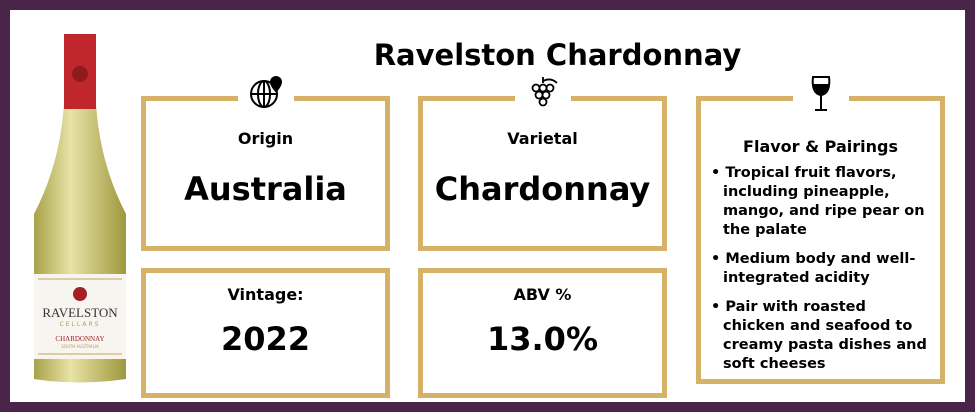 Image resolution: width=975 pixels, height=412 pixels. What do you see at coordinates (80, 312) in the screenshot?
I see `bottle-brand: RAVELSTON` at bounding box center [80, 312].